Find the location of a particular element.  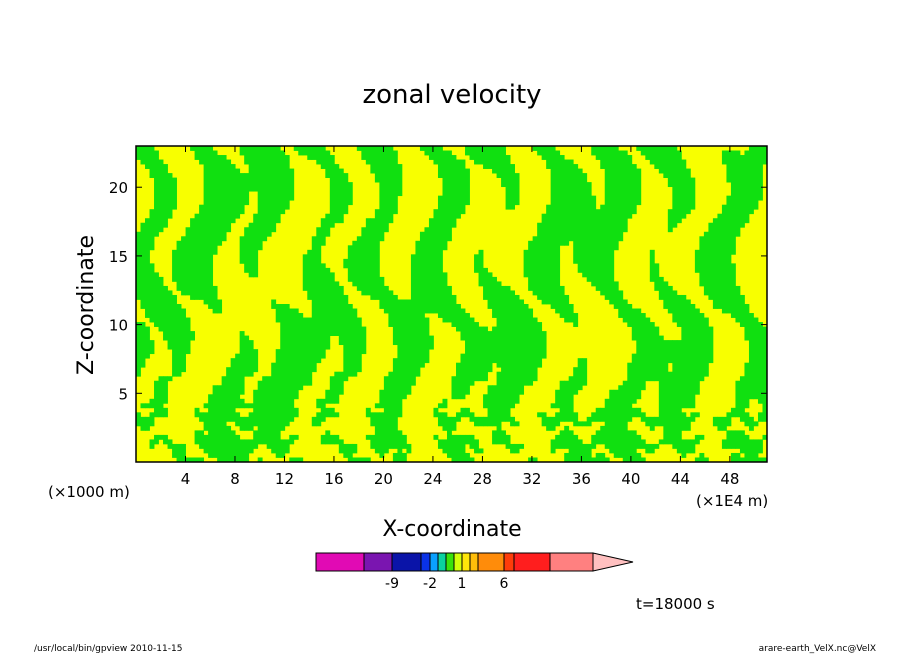

x-axis-unit-left: (×1000 m) is located at coordinates (89, 492).